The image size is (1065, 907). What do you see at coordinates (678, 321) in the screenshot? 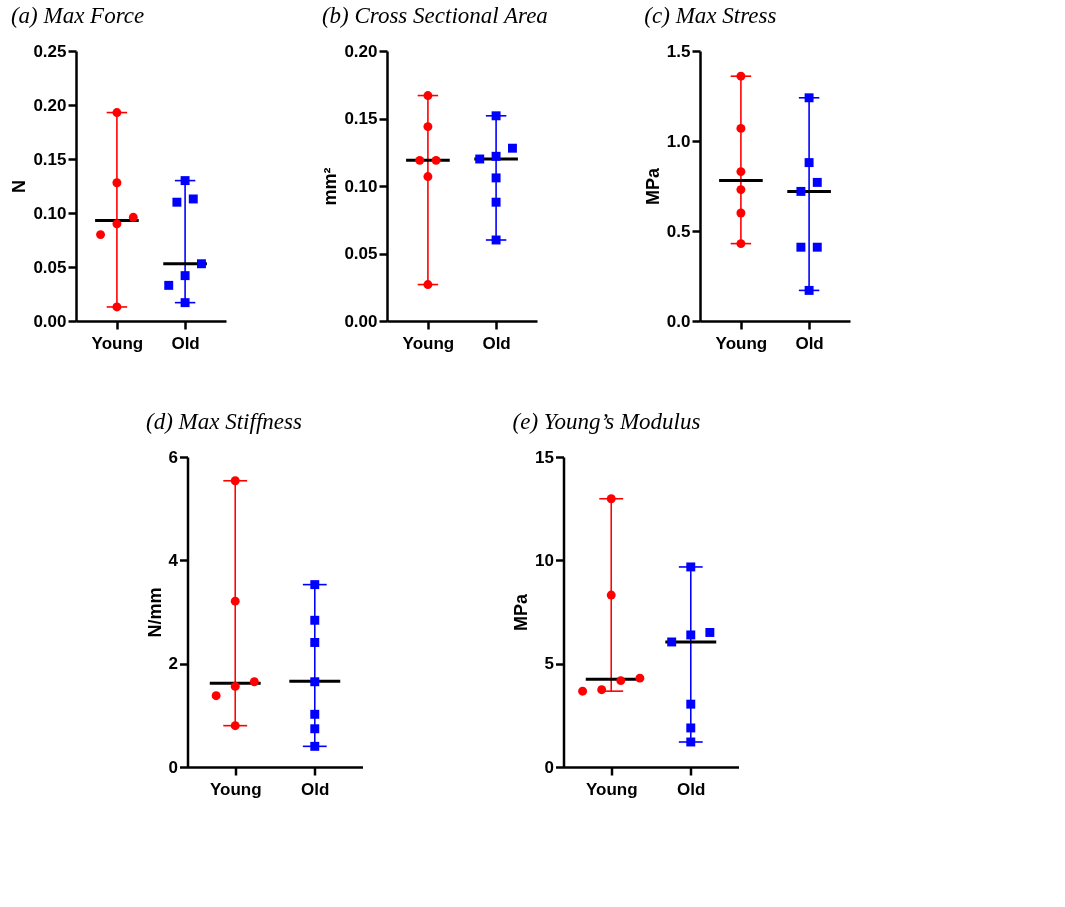
I see `y-tick-label: 0.0` at bounding box center [678, 321].